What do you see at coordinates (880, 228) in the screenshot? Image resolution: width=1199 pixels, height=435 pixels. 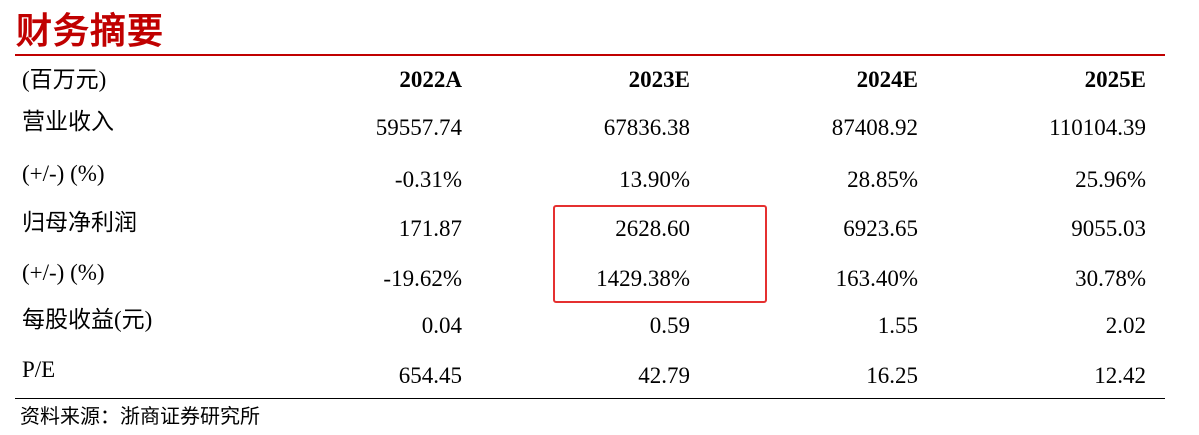 I see `cell-value: 6923.65` at bounding box center [880, 228].